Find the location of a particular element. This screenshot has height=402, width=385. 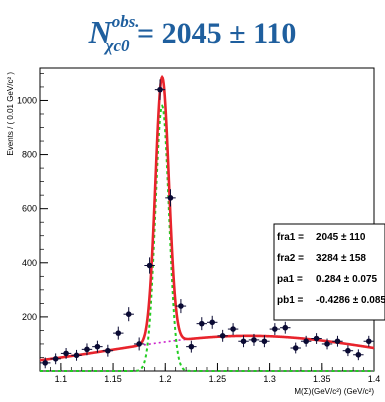

legend-param-name: pa1 = is located at coordinates (290, 279).